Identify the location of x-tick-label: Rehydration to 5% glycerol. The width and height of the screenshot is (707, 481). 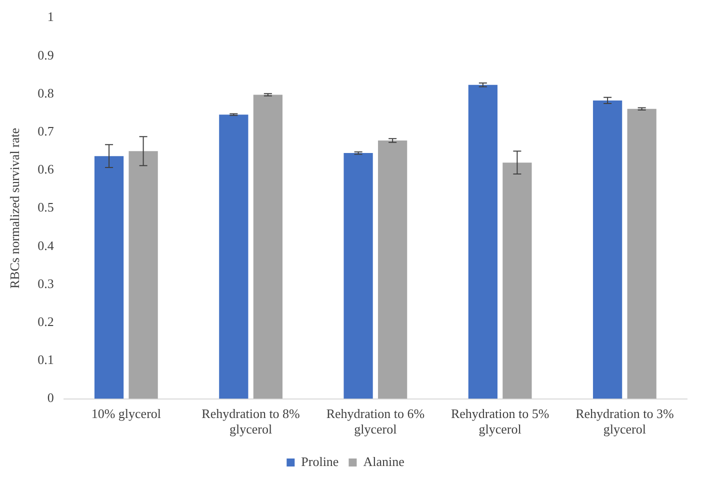
(500, 421).